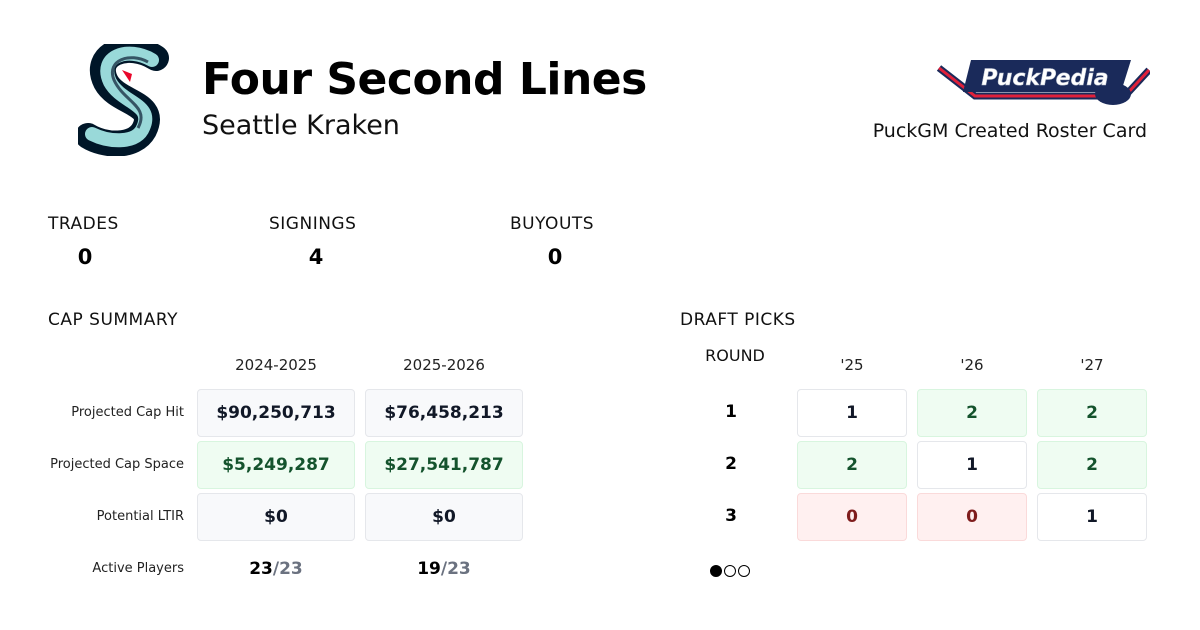 This screenshot has height=630, width=1200. What do you see at coordinates (731, 464) in the screenshot?
I see `round-label: 2` at bounding box center [731, 464].